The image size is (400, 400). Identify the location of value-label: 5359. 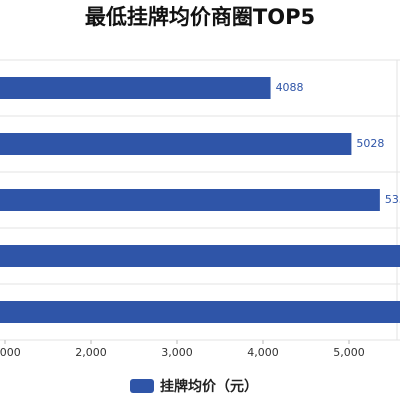
(392, 199).